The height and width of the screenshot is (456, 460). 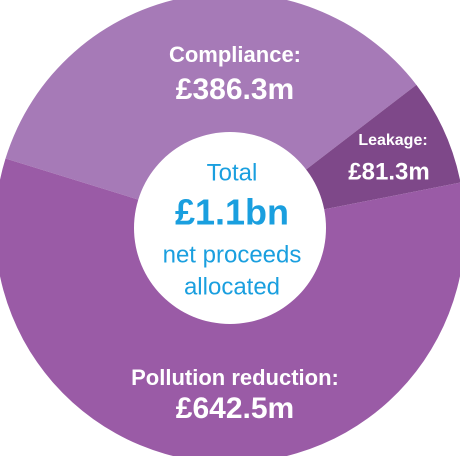 I want to click on center-line: allocated, so click(x=232, y=286).